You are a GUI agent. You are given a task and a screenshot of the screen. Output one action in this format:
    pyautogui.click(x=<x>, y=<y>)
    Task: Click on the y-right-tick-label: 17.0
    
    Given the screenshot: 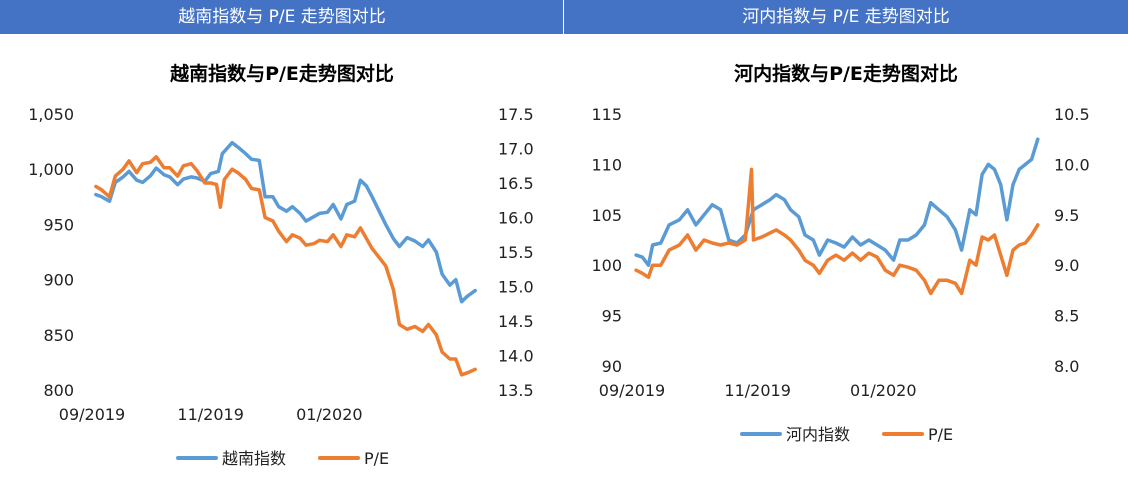 What is the action you would take?
    pyautogui.click(x=516, y=149)
    